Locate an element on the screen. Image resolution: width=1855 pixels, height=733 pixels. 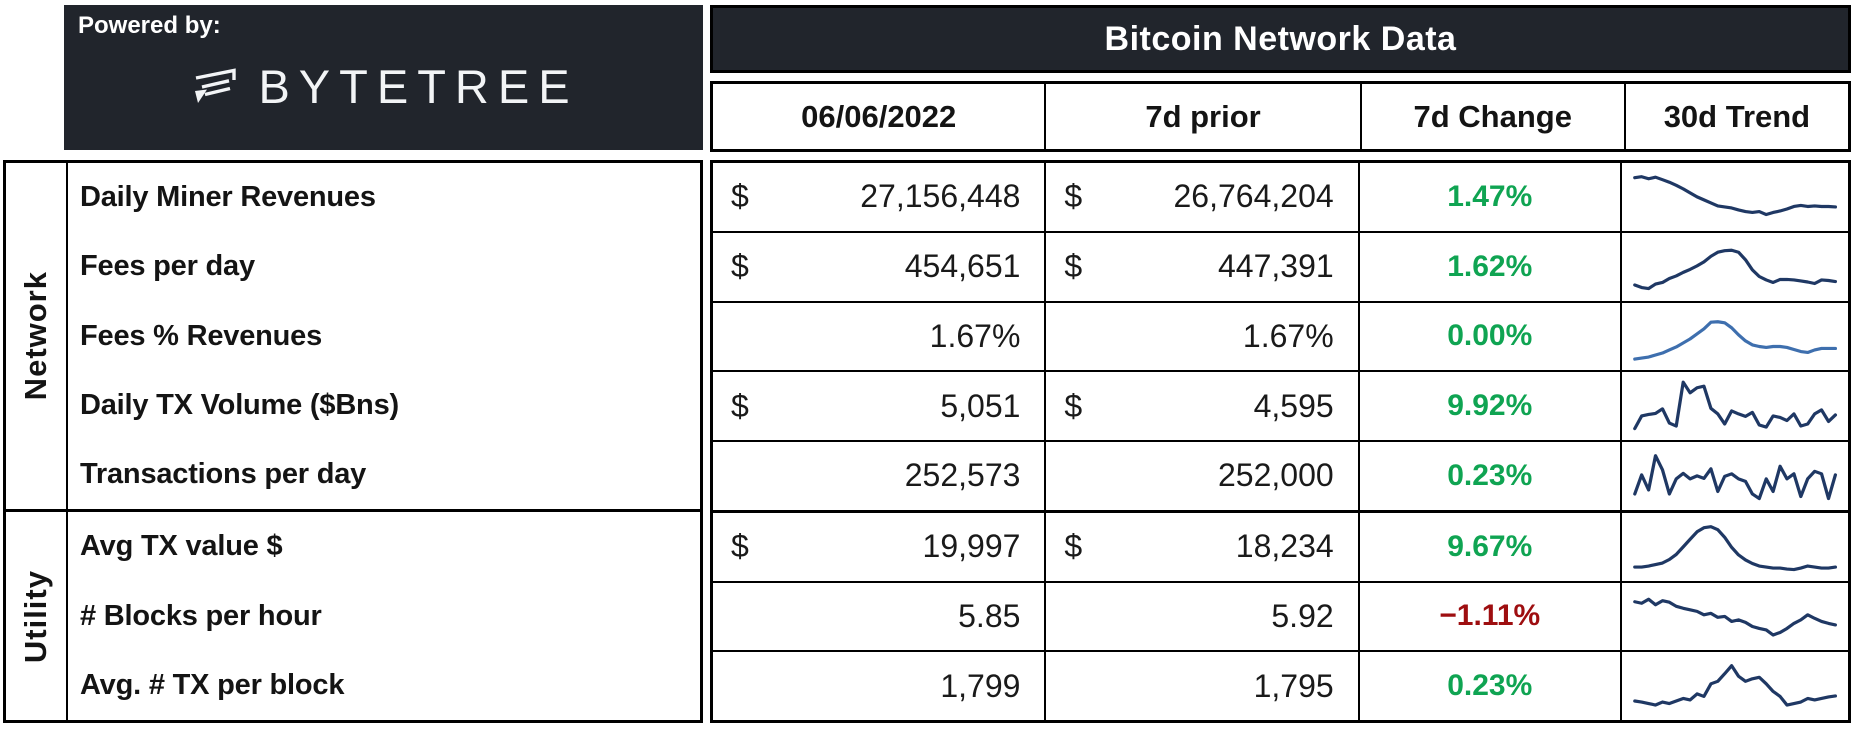
bytetree-logo: BYTETREE is located at coordinates (383, 86).